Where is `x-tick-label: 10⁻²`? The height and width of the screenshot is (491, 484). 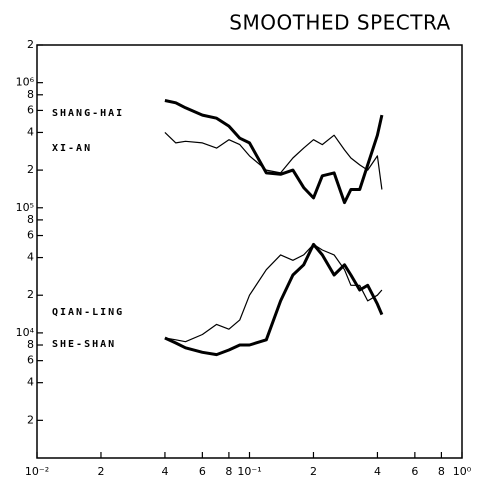
x-tick-label: 10⁻² is located at coordinates (37, 471).